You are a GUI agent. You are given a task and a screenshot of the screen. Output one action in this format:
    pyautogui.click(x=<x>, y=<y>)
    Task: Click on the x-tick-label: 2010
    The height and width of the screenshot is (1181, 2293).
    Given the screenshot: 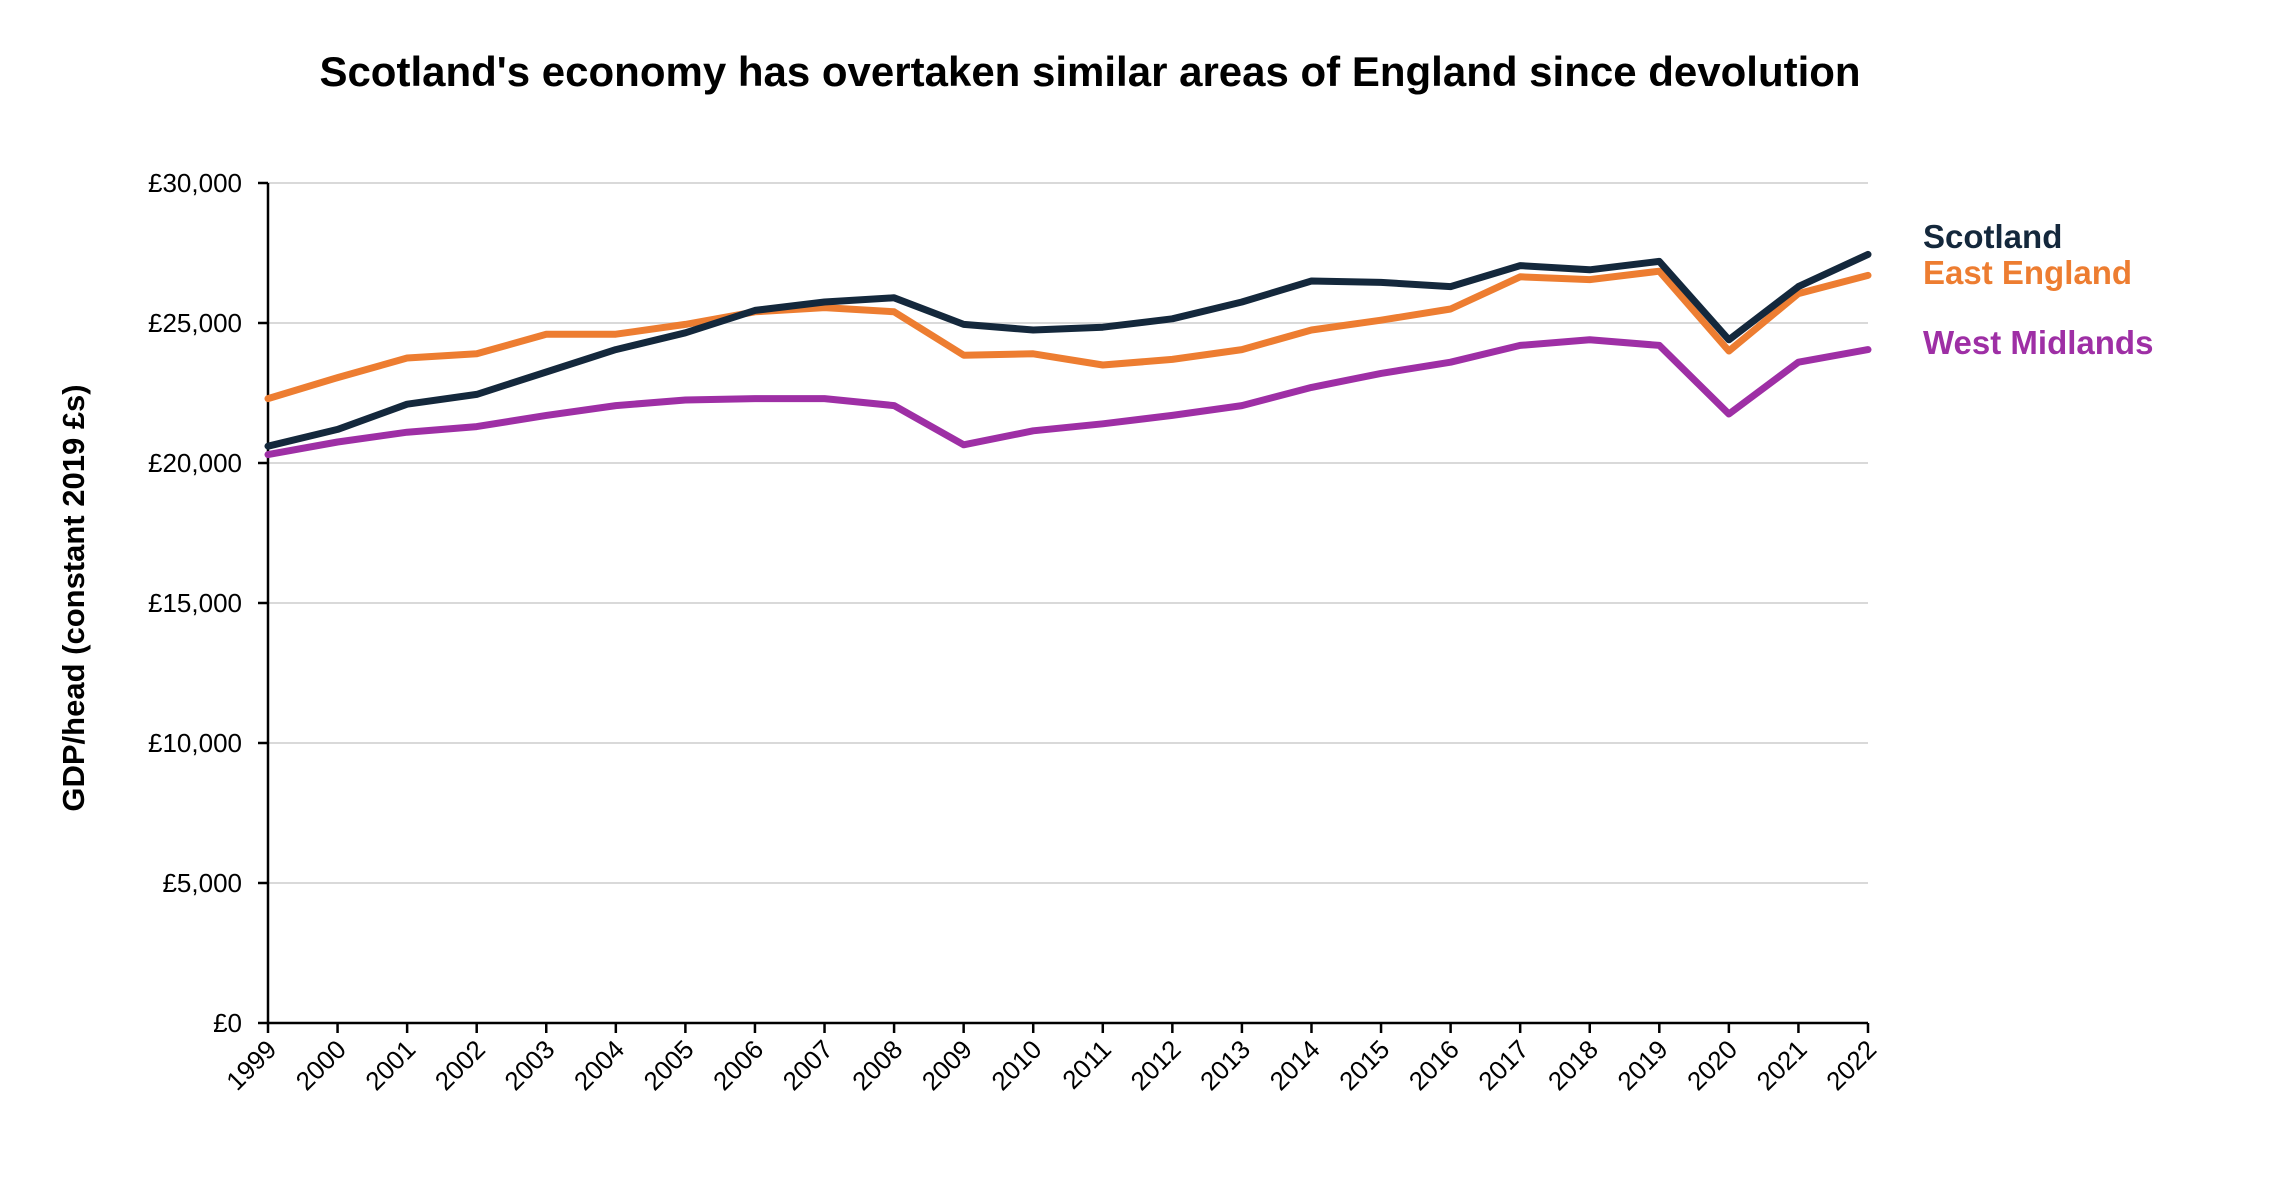 What is the action you would take?
    pyautogui.click(x=1016, y=1065)
    